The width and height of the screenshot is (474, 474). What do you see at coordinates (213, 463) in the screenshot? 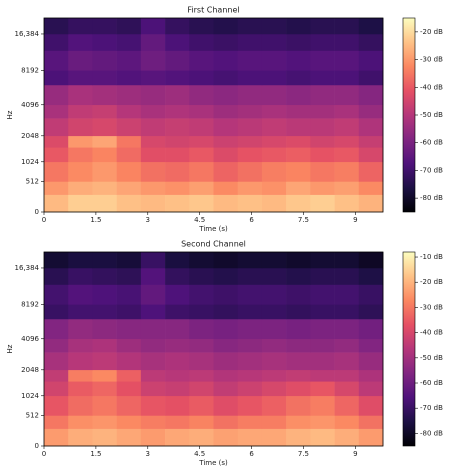
I see `x-axis-label: Time (s)` at bounding box center [213, 463].